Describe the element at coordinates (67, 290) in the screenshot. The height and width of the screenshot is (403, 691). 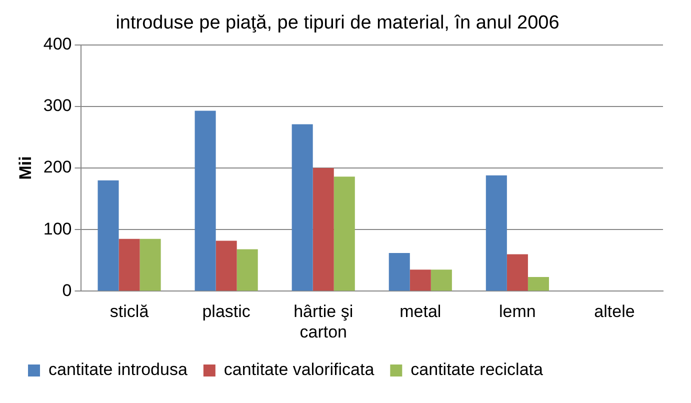
I see `y-tick-label: 0` at that location.